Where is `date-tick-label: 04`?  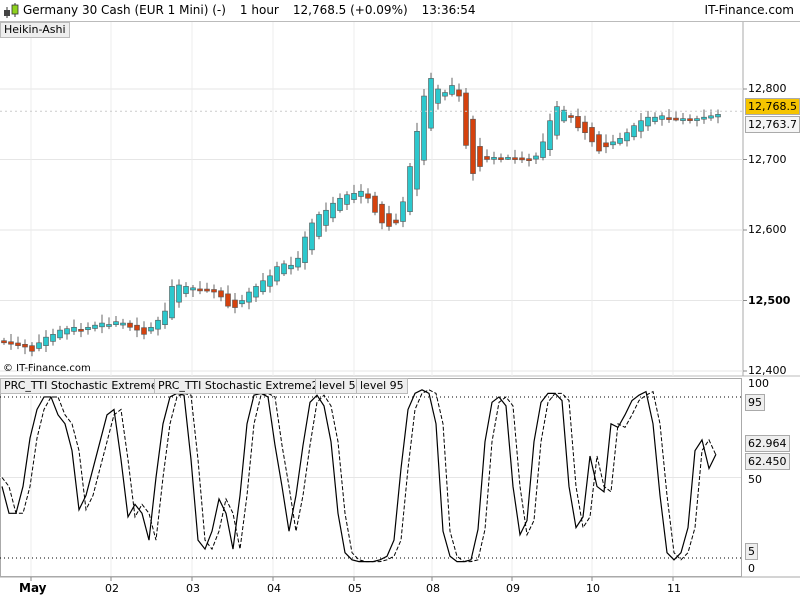
date-tick-label: 04 is located at coordinates (274, 588).